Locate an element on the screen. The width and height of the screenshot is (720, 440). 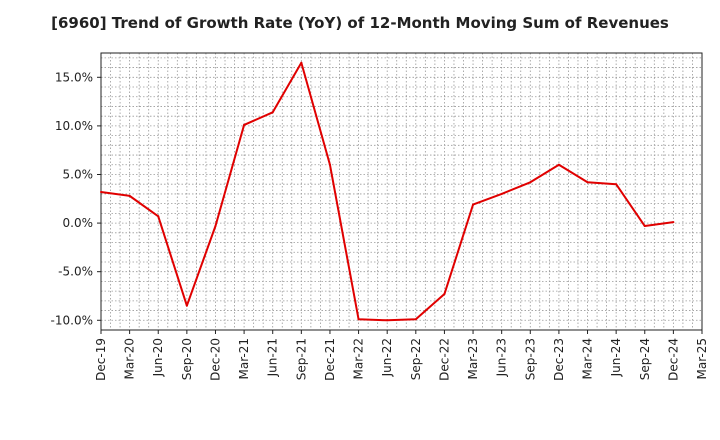
x-tick-label: Dec-21 is located at coordinates (330, 359).